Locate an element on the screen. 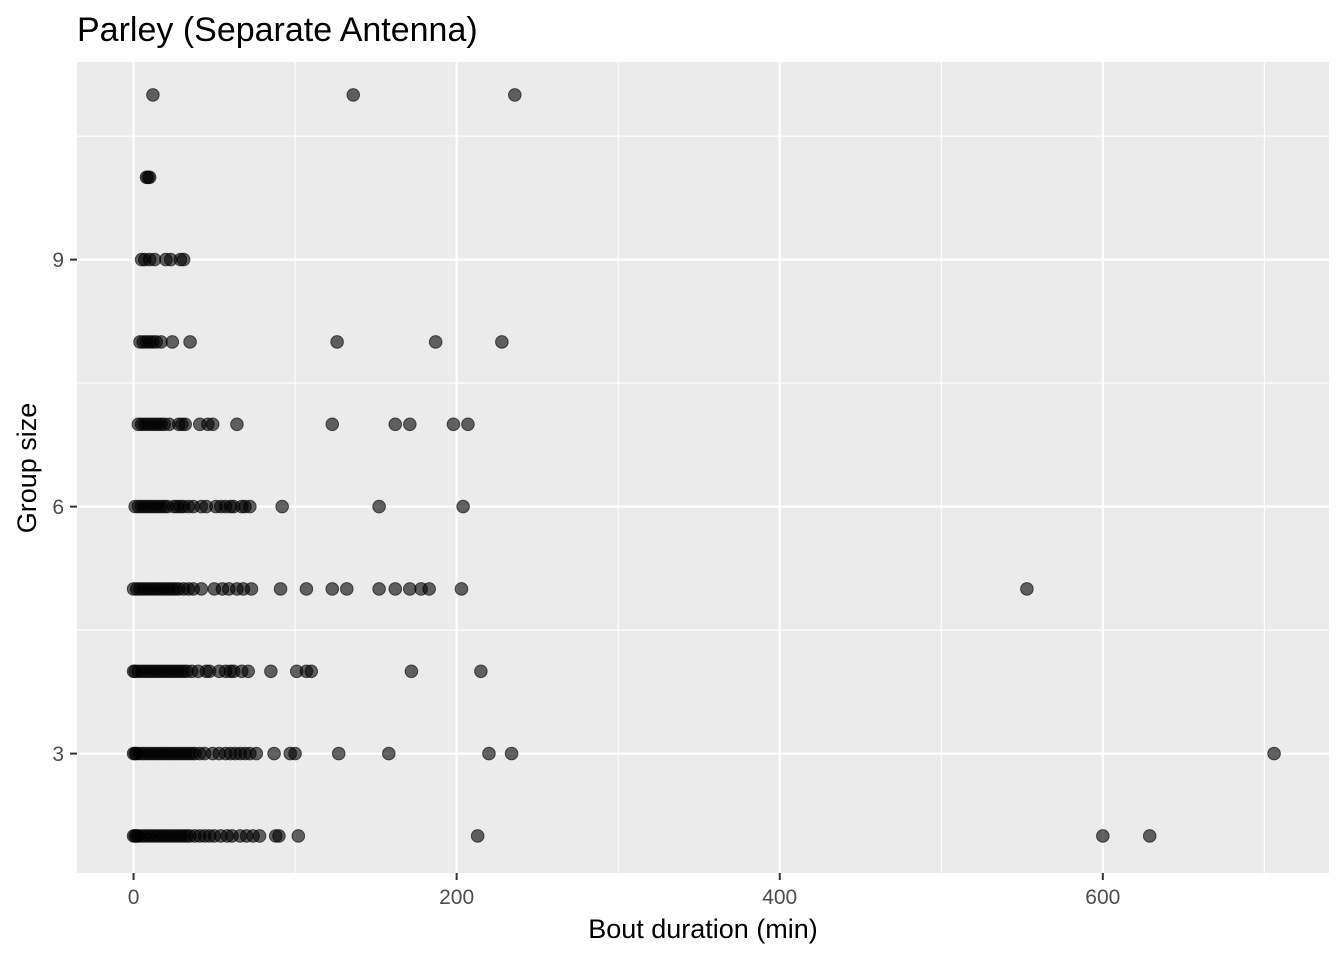 The image size is (1344, 960). y-axis: 3 6 9 is located at coordinates (64, 507).